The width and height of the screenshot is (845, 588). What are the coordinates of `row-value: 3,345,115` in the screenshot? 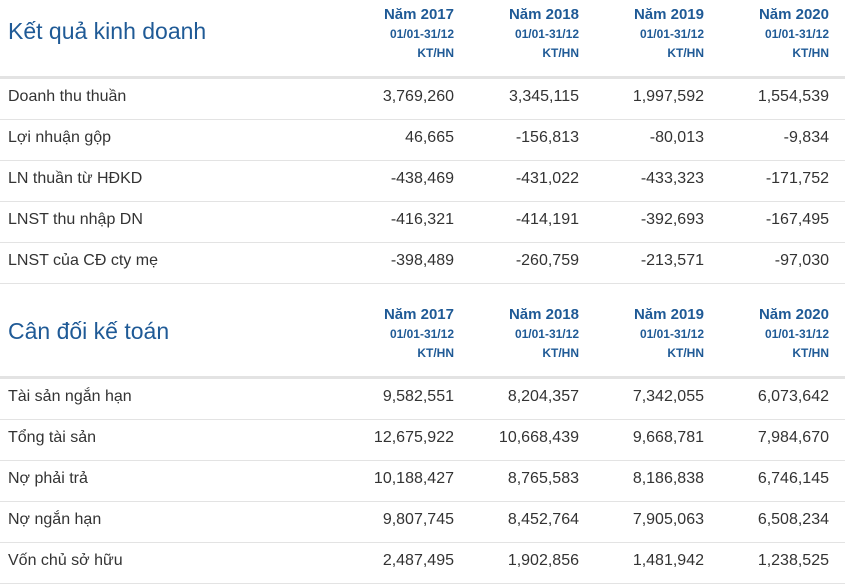 It's located at (544, 96).